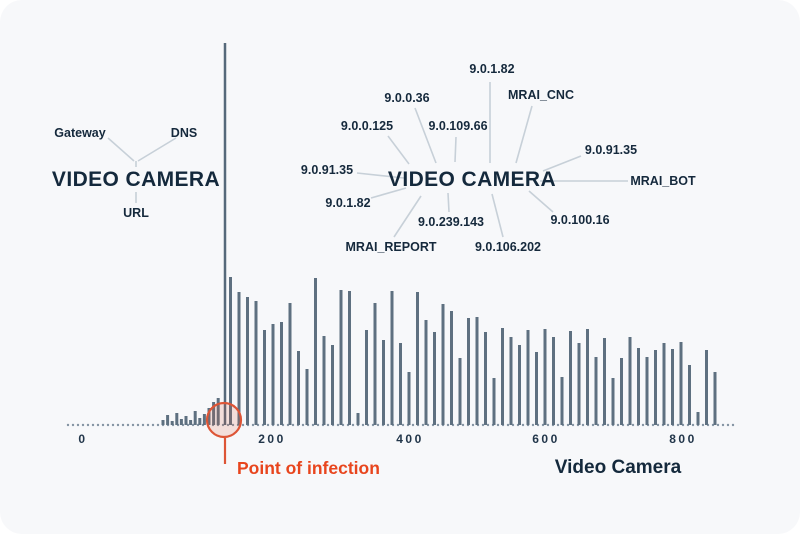 The height and width of the screenshot is (534, 800). What do you see at coordinates (546, 439) in the screenshot?
I see `x-tick-label: 600` at bounding box center [546, 439].